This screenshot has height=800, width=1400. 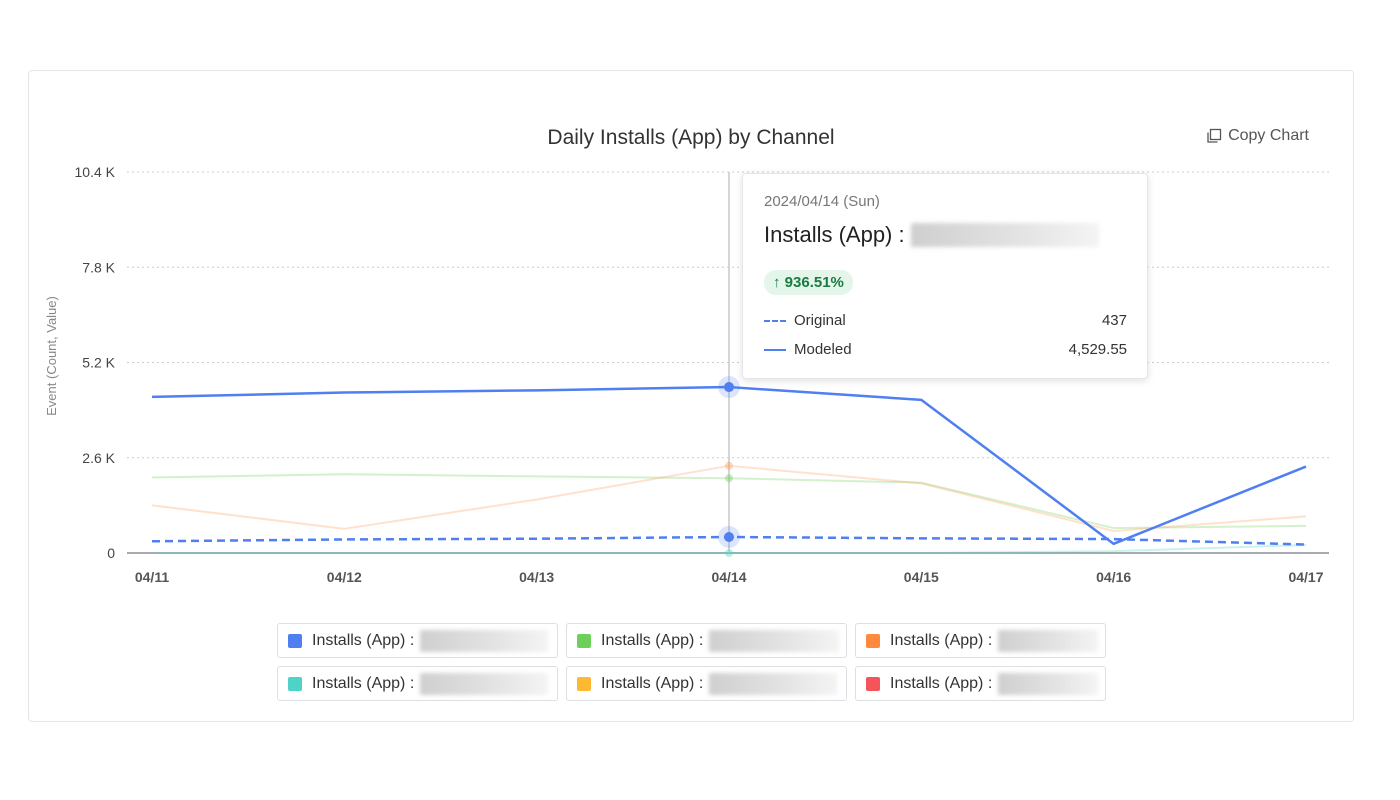 What do you see at coordinates (921, 577) in the screenshot?
I see `x-tick-label: 04/15` at bounding box center [921, 577].